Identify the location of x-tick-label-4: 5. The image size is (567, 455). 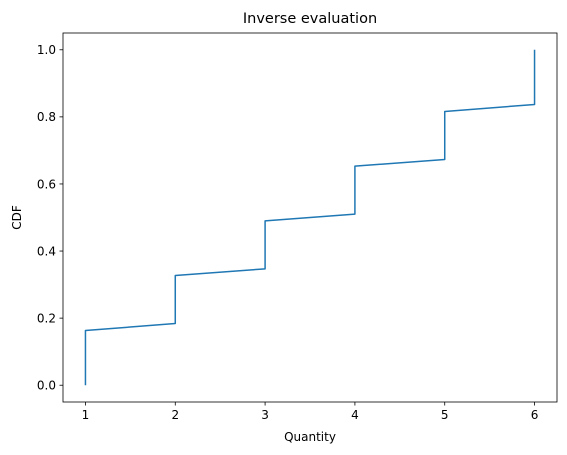
(445, 415).